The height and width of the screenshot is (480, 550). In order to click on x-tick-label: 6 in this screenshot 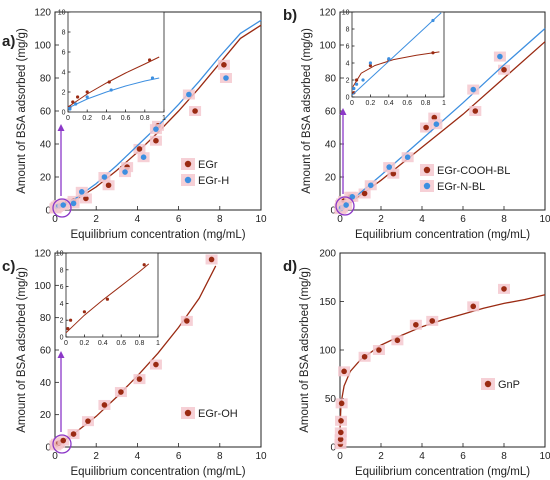, I will do `click(179, 219)`.